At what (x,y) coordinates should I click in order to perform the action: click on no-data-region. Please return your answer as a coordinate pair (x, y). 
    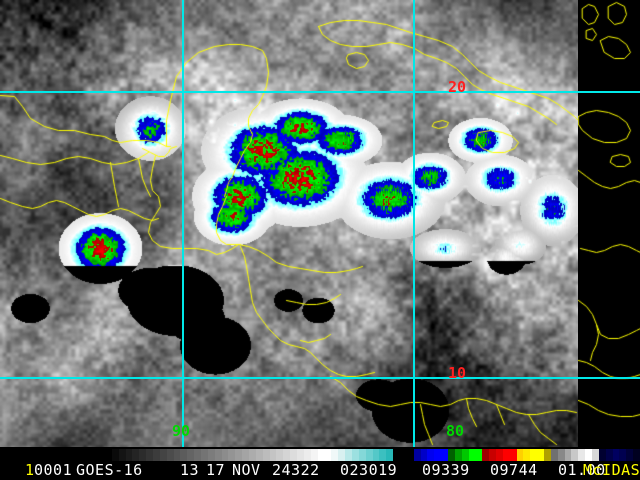
    Looking at the image, I should click on (609, 223).